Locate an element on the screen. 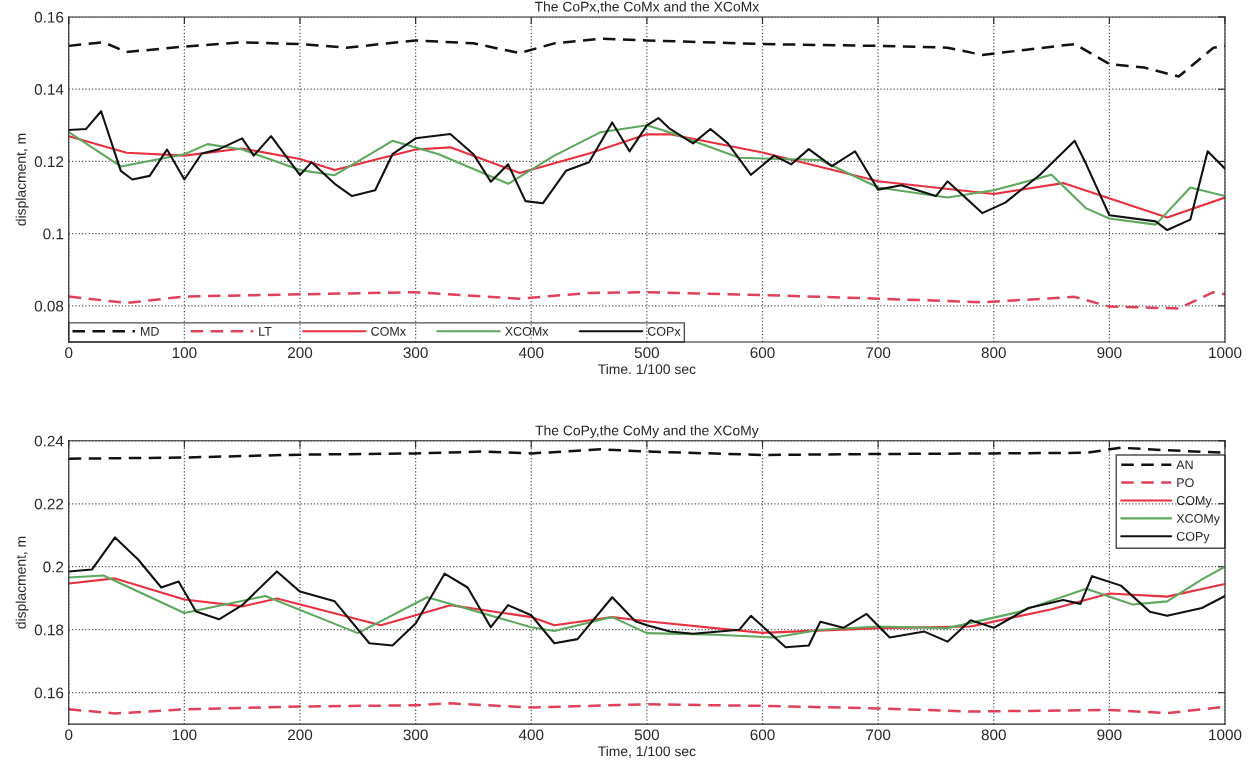 The width and height of the screenshot is (1250, 772). legend-label: XCOMx is located at coordinates (527, 331).